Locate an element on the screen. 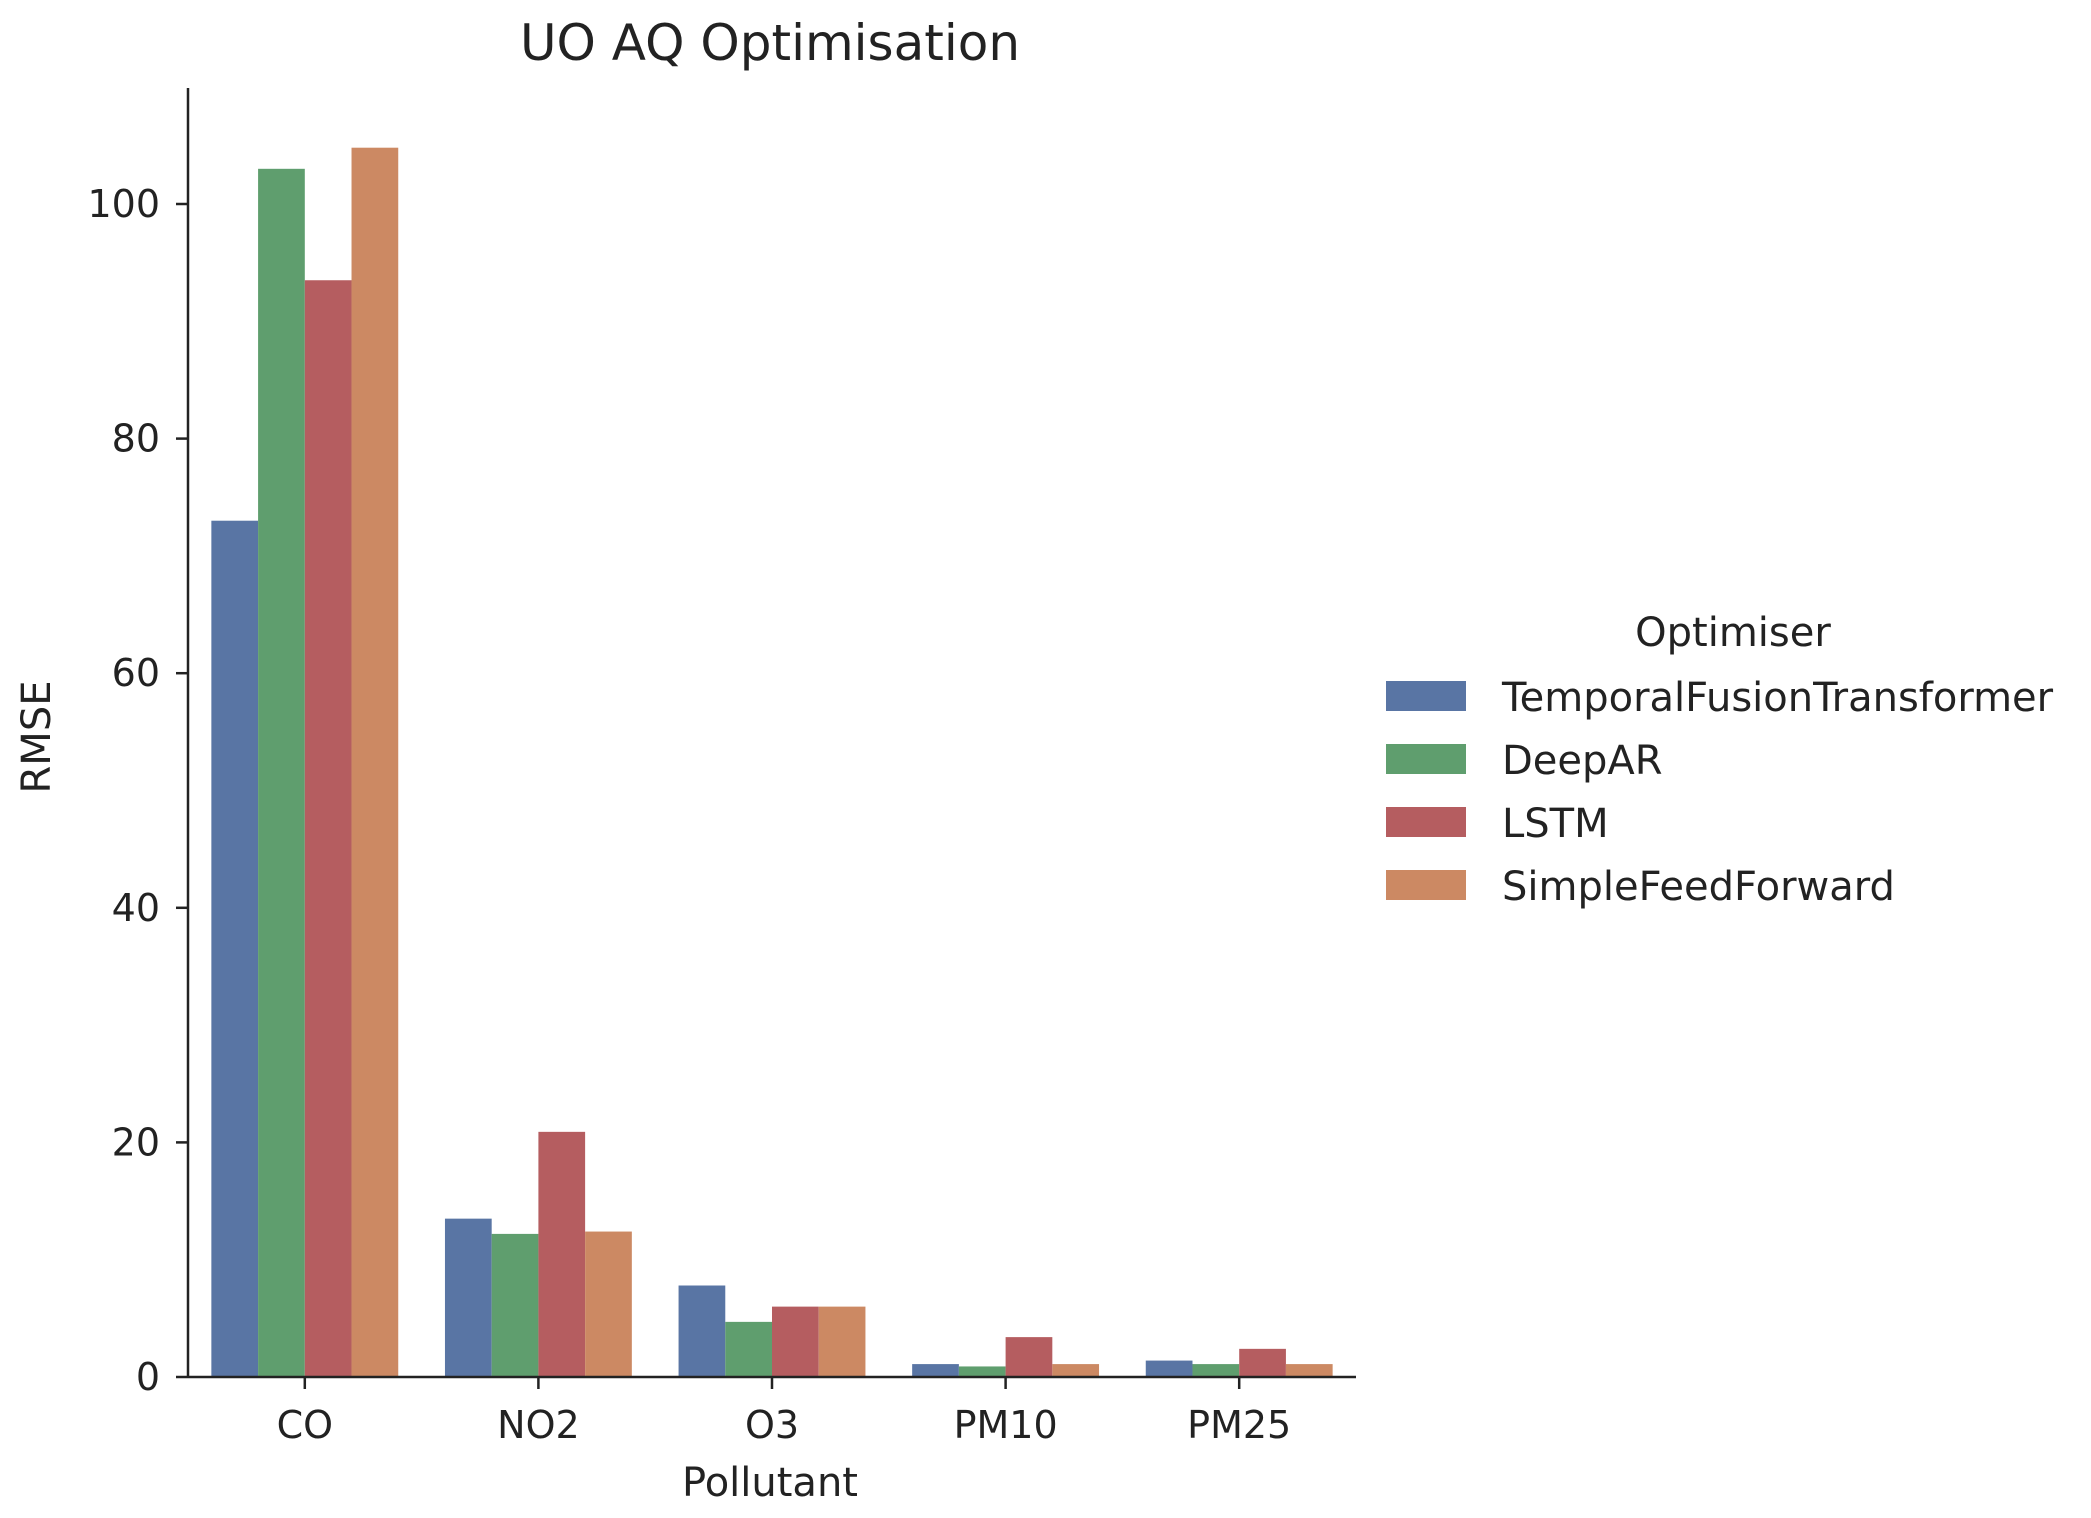  legend-title: Optimiser is located at coordinates (1733, 633).